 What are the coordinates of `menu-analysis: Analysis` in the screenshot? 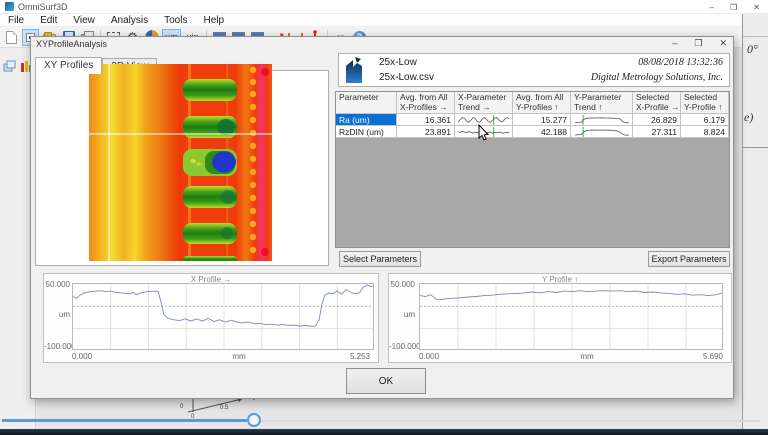 It's located at (129, 20).